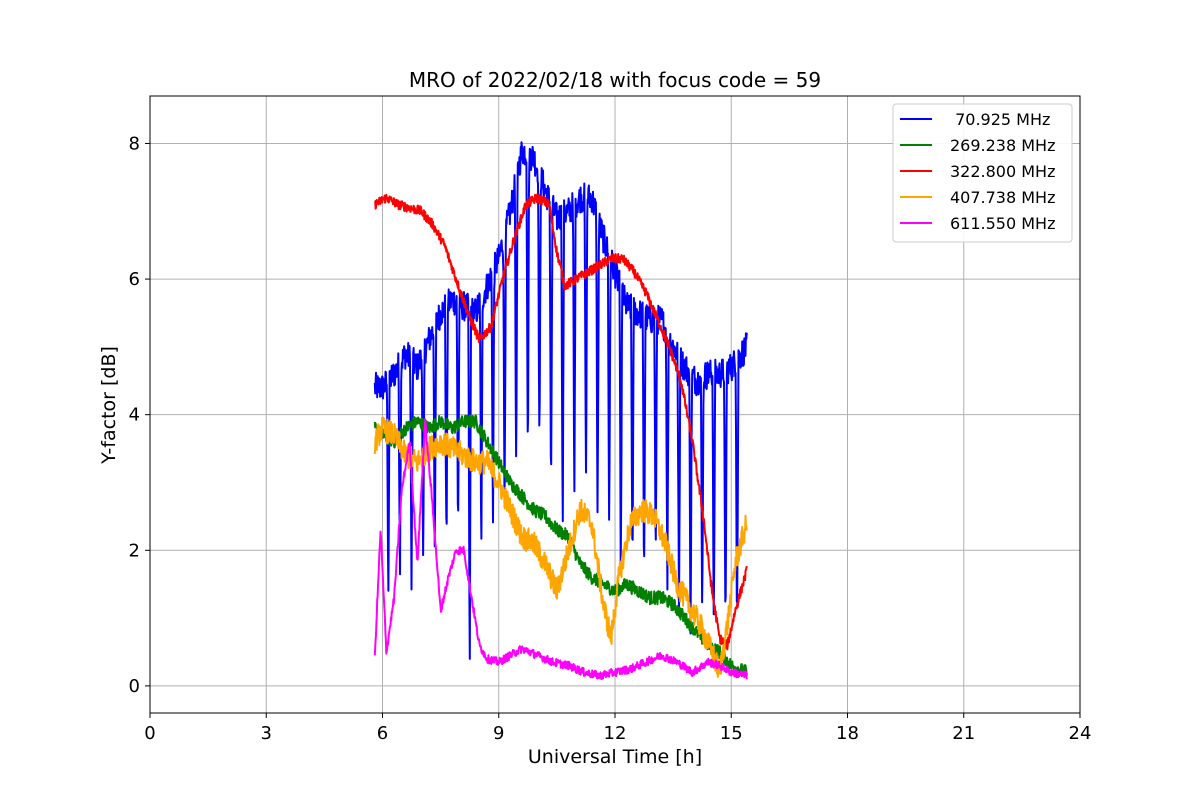  I want to click on y-tick-label: 0, so click(134, 686).